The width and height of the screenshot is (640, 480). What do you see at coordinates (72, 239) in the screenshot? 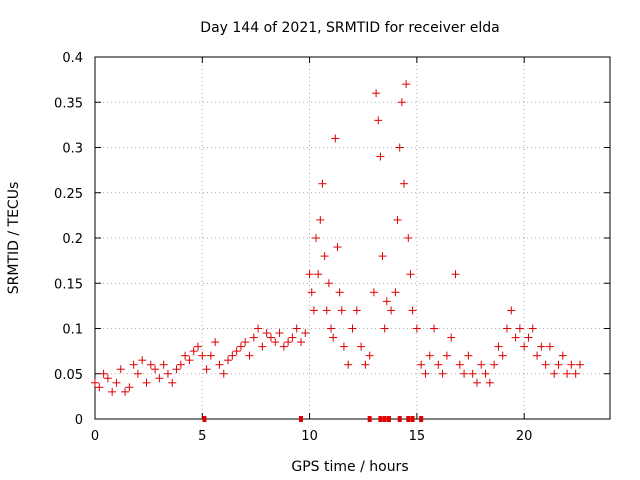
I see `y-tick-label: 0.2` at bounding box center [72, 239].